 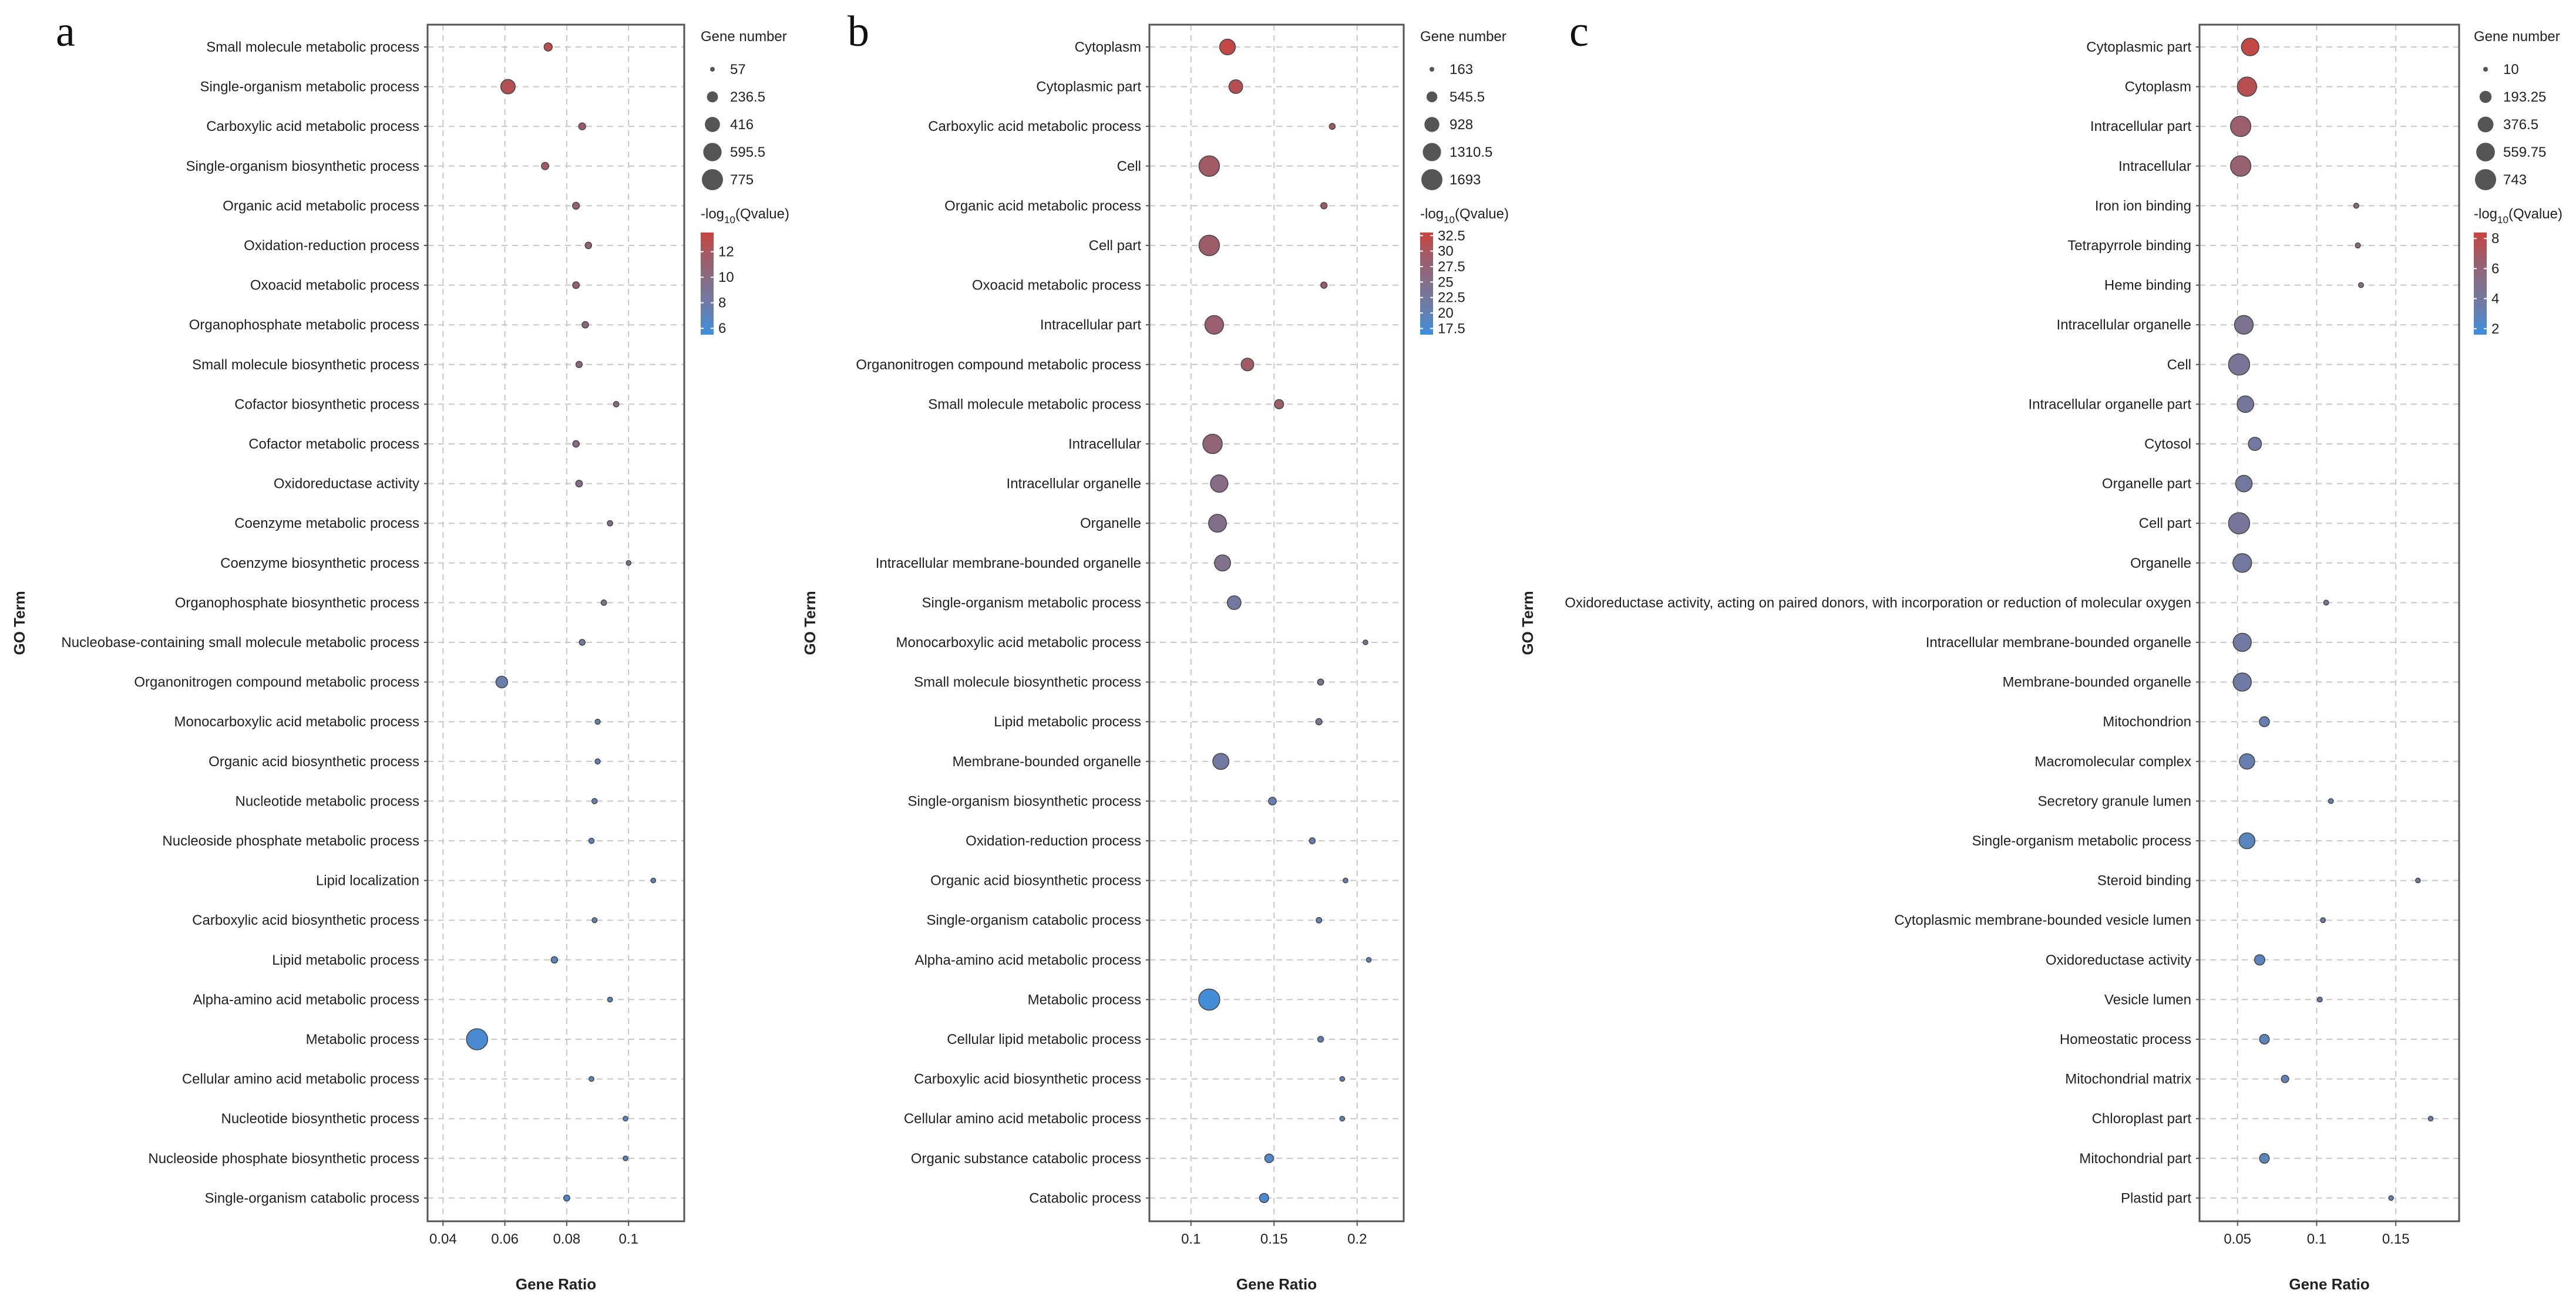 I want to click on go-term-label: Cytosol, so click(x=2167, y=444).